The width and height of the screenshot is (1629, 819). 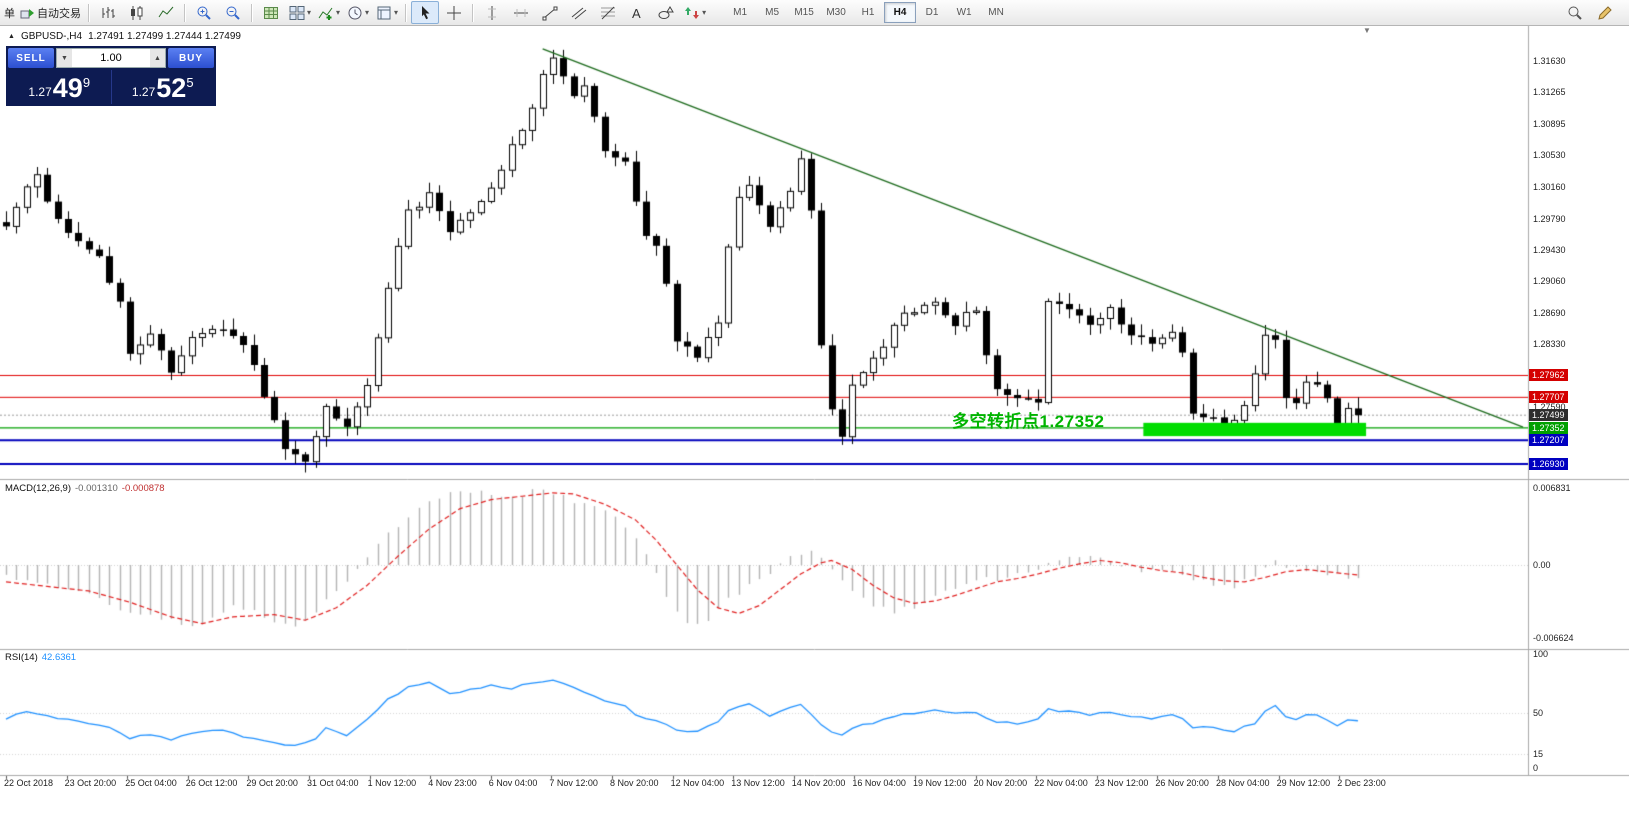 I want to click on time-label: 20 Nov 20:00, so click(x=1000, y=783).